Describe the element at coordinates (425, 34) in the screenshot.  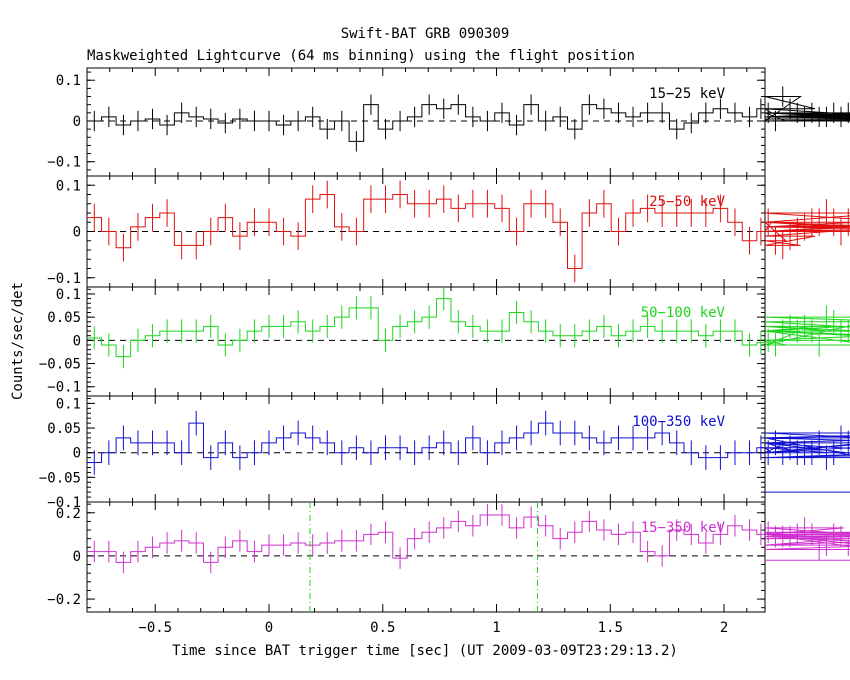
I see `chart-title: Swift-BAT GRB 090309` at that location.